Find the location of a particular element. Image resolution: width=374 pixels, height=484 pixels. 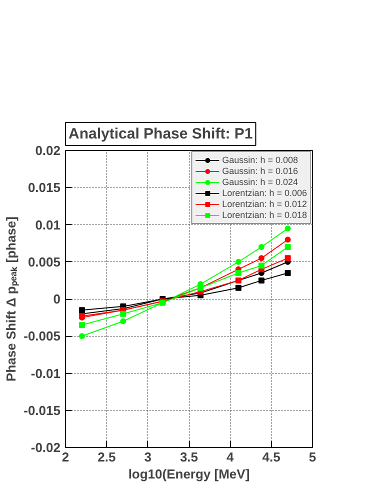

legend-label: Gaussin: h = 0.008 is located at coordinates (260, 160).